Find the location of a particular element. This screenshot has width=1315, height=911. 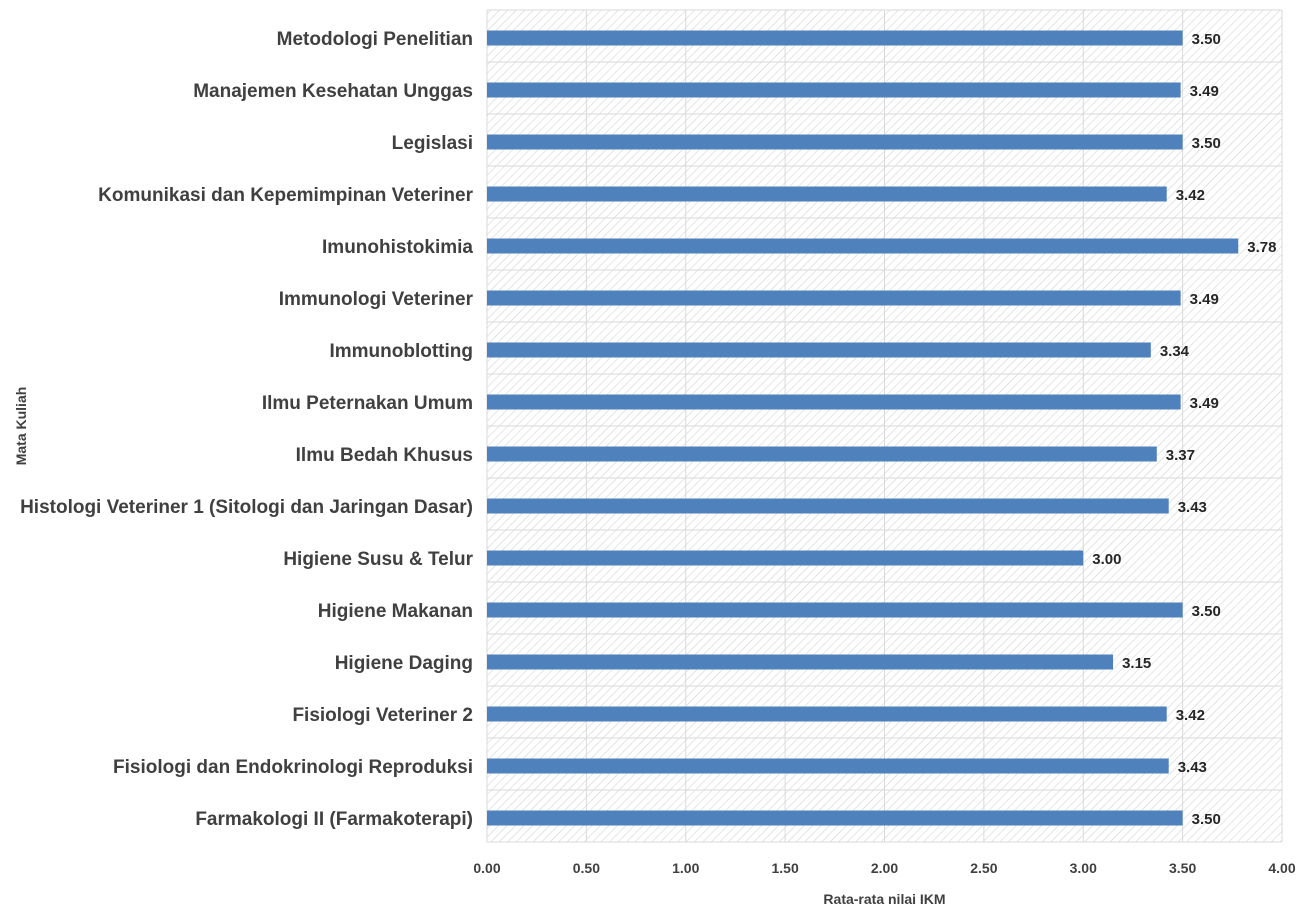

data-label: 3.00 is located at coordinates (1106, 559).